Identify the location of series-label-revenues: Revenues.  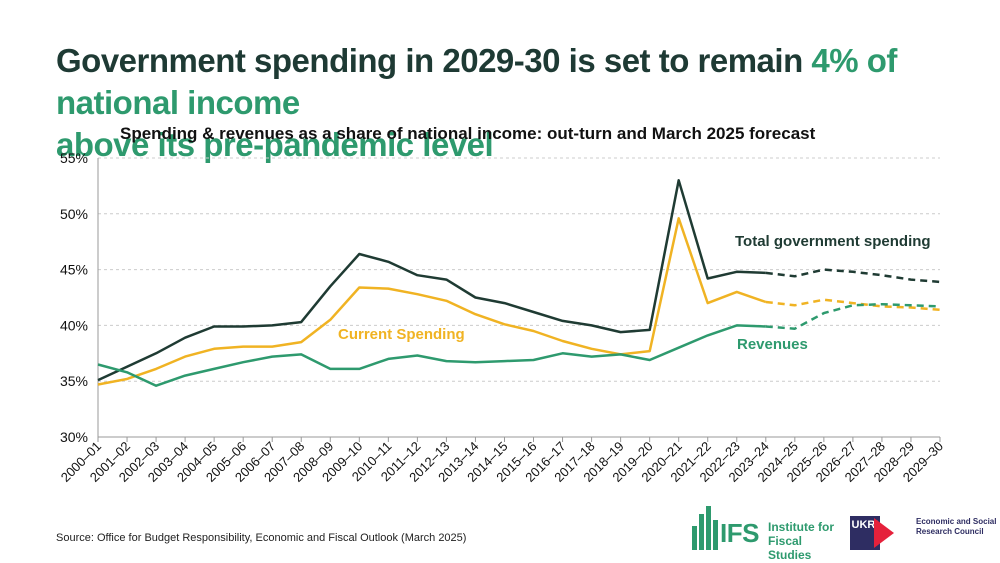
(772, 344).